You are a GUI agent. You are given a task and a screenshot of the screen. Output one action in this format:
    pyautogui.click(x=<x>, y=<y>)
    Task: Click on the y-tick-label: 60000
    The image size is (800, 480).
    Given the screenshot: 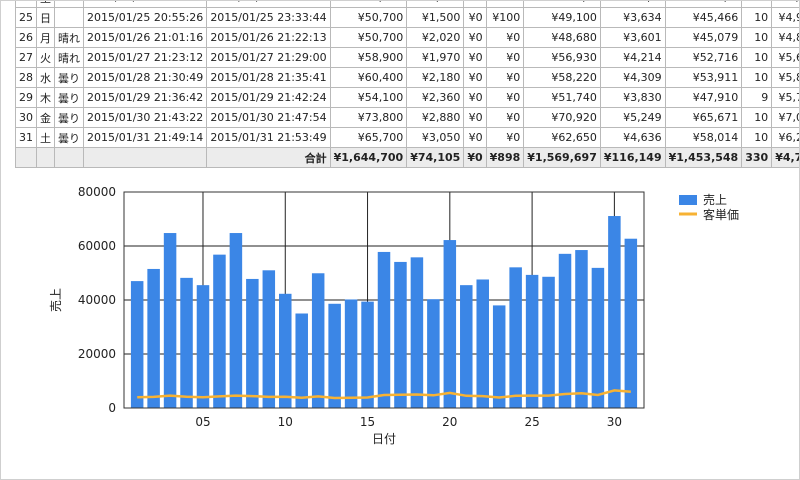 What is the action you would take?
    pyautogui.click(x=97, y=246)
    